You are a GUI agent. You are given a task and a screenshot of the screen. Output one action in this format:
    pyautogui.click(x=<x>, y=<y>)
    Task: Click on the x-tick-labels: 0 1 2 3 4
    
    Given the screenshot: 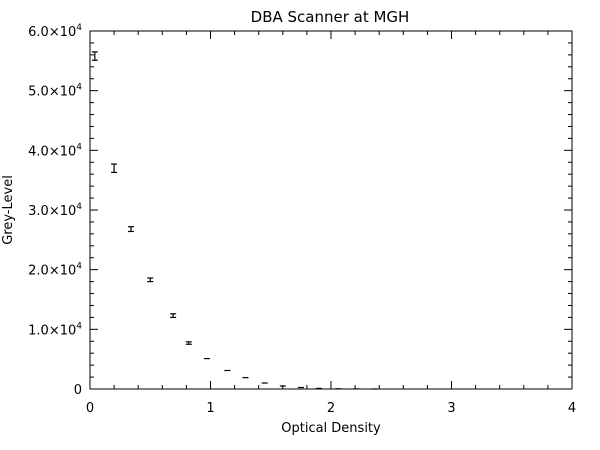 What is the action you would take?
    pyautogui.click(x=331, y=408)
    